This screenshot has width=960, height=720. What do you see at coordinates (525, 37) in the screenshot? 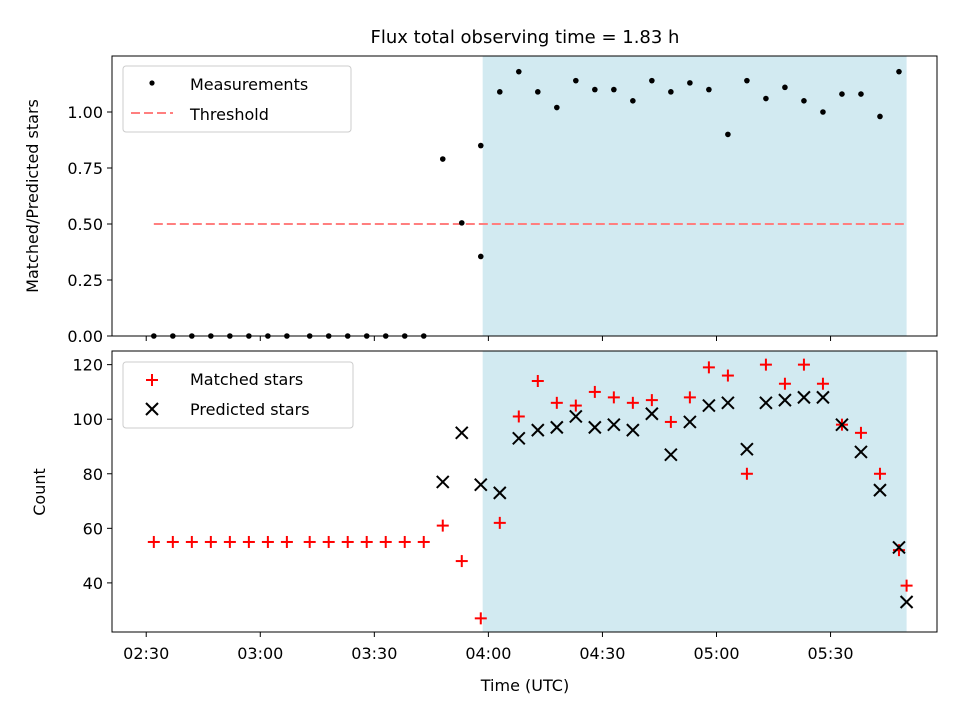
I see `chart-title: Flux total observing time = 1.83 h` at bounding box center [525, 37].